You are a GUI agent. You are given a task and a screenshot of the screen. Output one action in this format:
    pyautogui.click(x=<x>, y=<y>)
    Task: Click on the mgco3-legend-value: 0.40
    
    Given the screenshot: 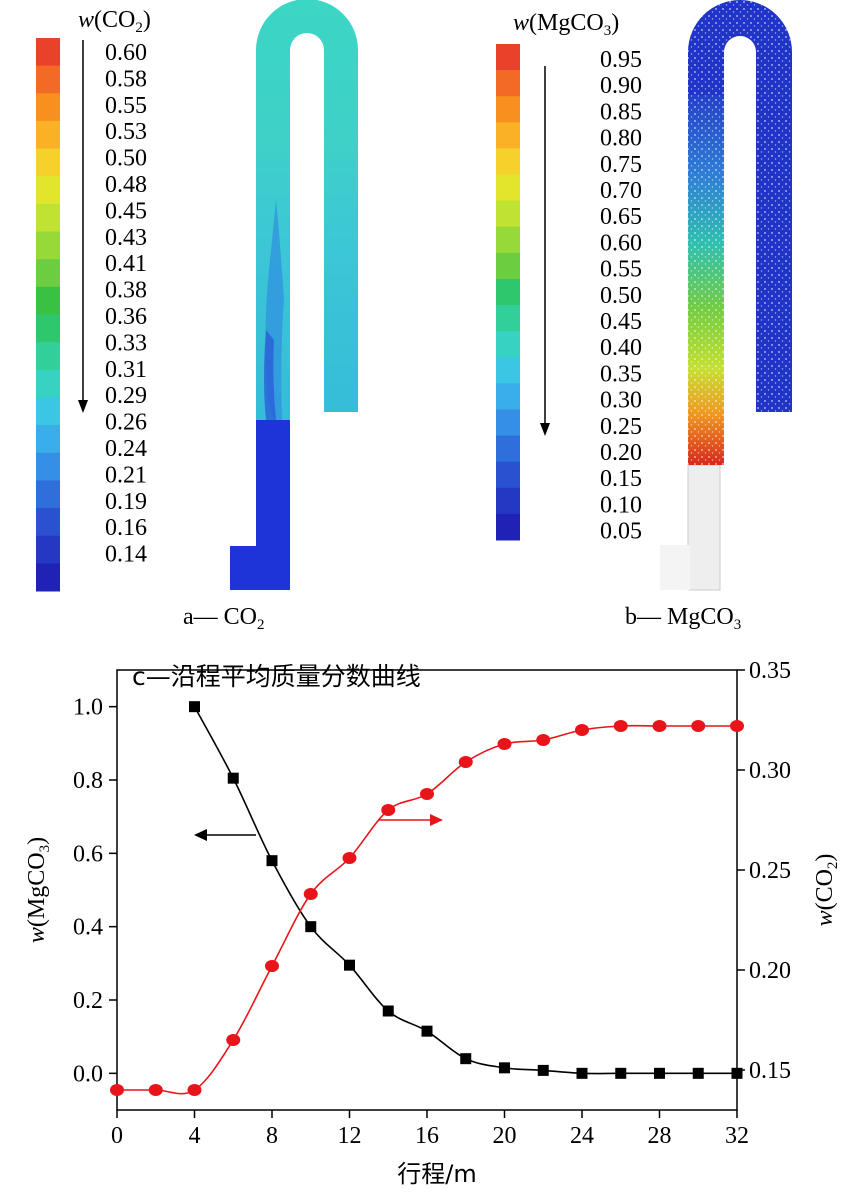 What is the action you would take?
    pyautogui.click(x=621, y=348)
    